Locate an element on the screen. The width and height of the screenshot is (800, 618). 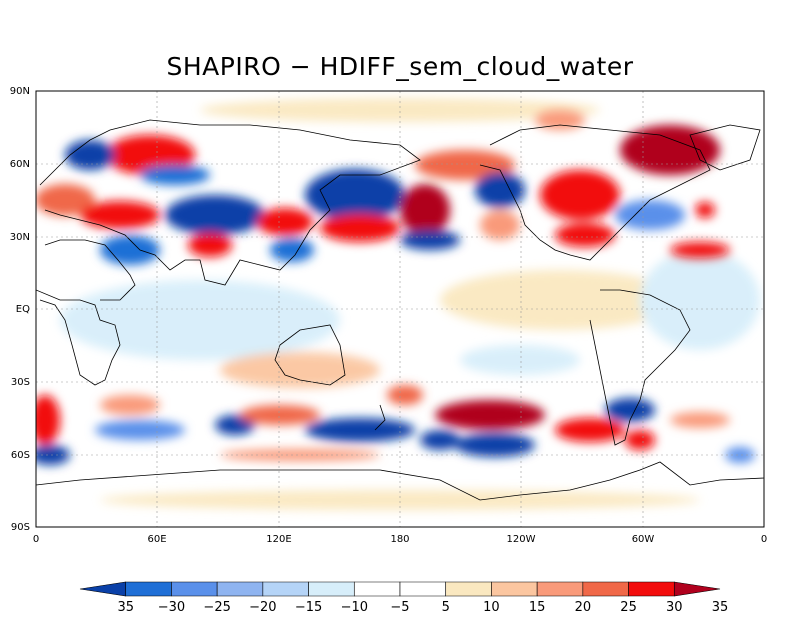
colorbar-label: 15 is located at coordinates (537, 607).